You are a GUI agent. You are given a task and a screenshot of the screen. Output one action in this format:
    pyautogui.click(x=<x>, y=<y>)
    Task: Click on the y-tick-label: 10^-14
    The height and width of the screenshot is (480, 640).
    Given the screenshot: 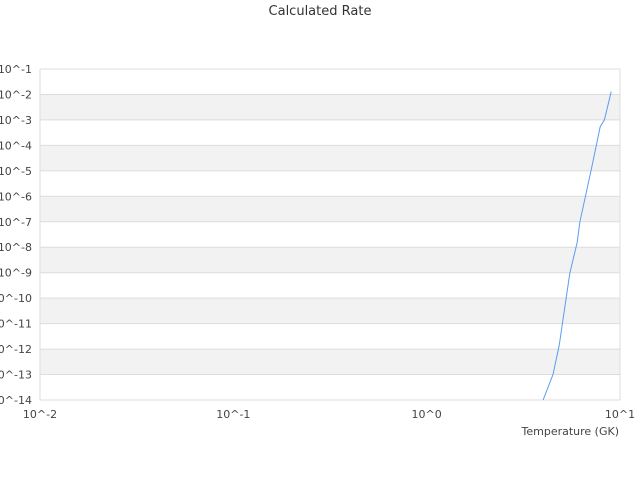 What is the action you would take?
    pyautogui.click(x=16, y=400)
    